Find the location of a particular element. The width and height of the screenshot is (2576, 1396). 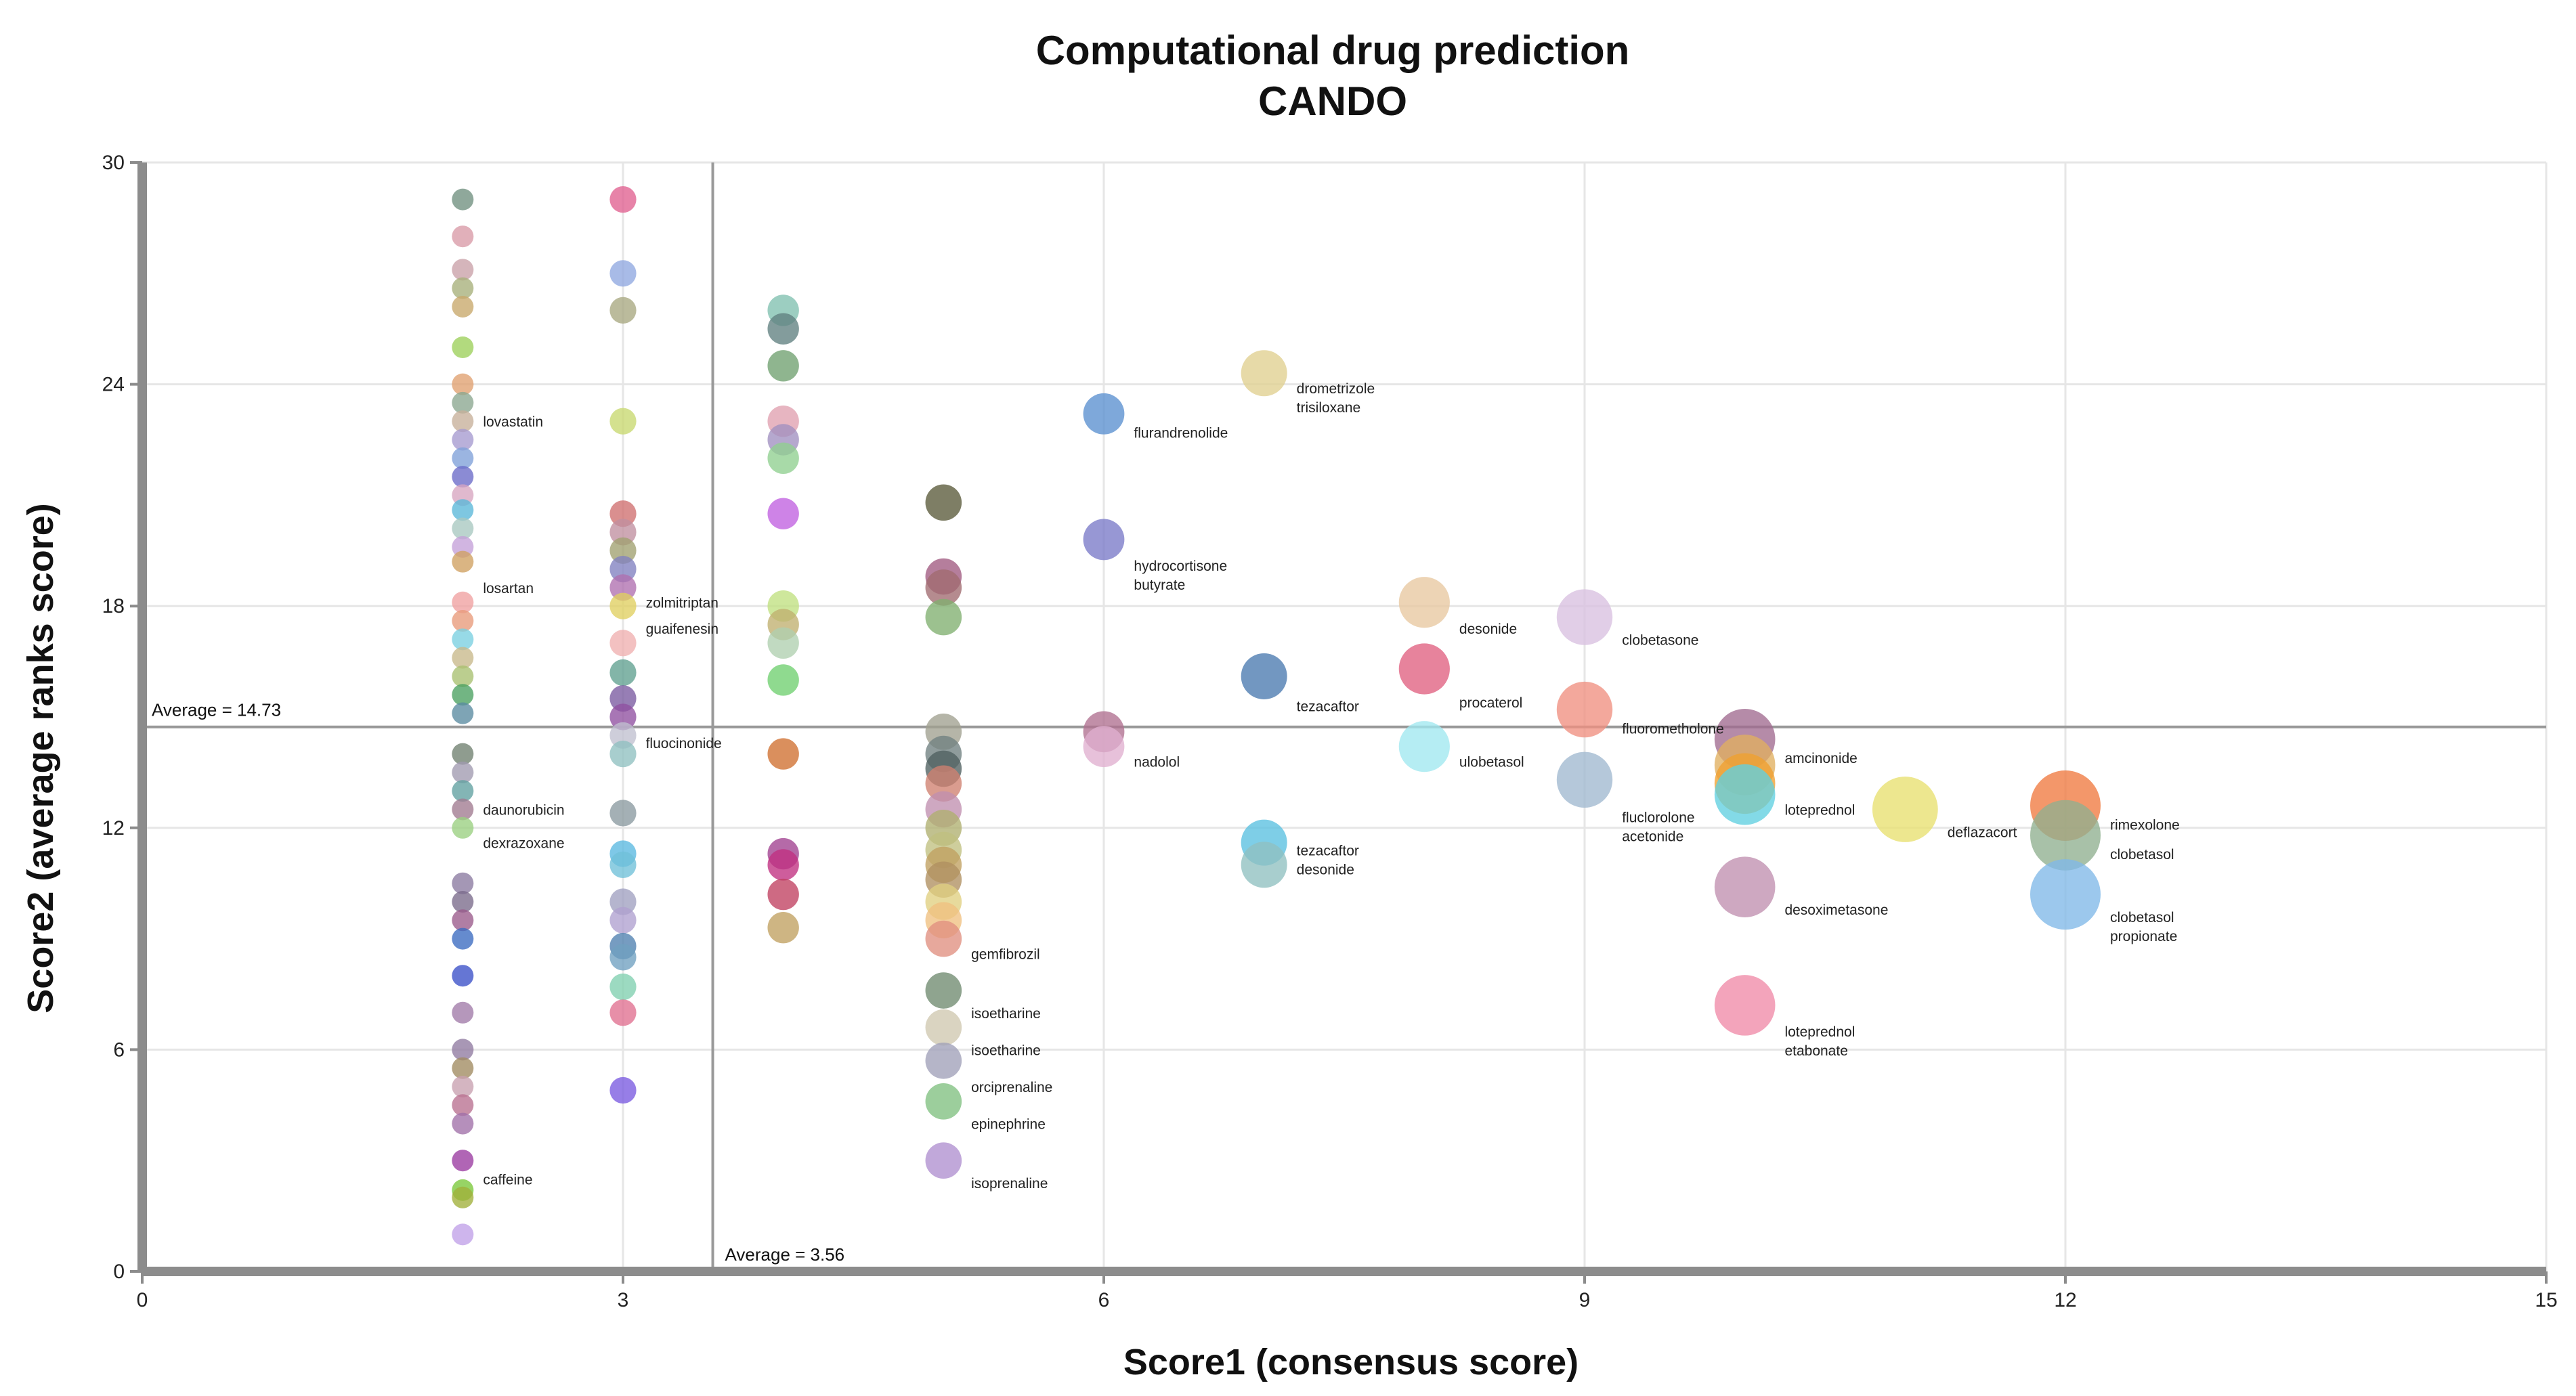

data-label: clobetasol propionate is located at coordinates (2143, 927).